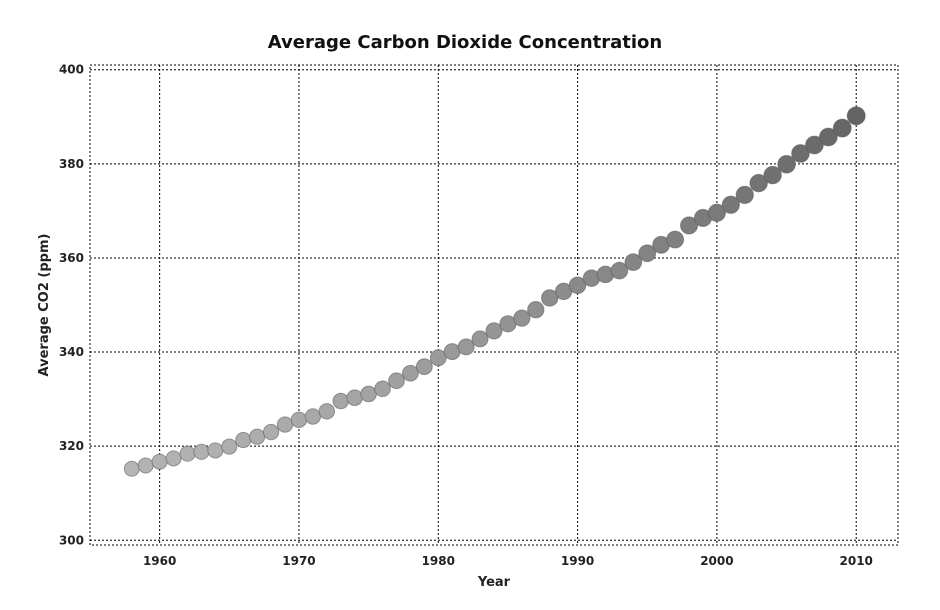 This screenshot has width=940, height=610. I want to click on data-point-1967, so click(257, 436).